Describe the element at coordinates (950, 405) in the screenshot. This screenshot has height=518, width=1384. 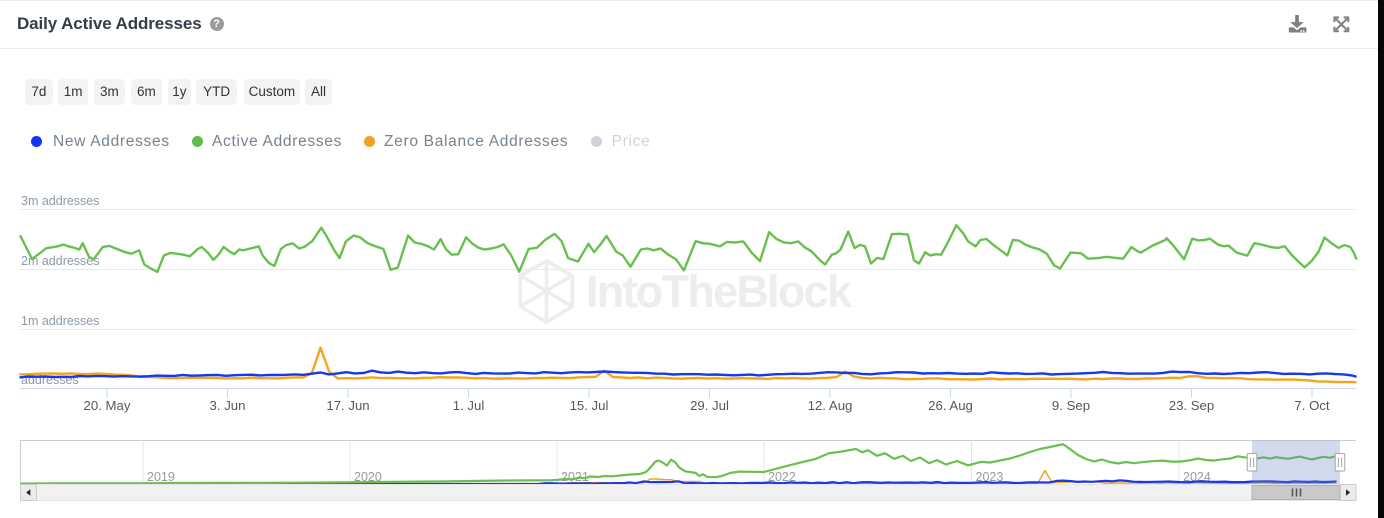
I see `svg-text: 26. Aug` at that location.